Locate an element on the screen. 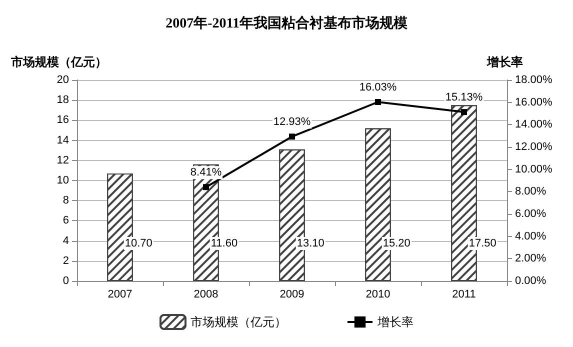  y2-tick-label: 12.00% is located at coordinates (534, 147).